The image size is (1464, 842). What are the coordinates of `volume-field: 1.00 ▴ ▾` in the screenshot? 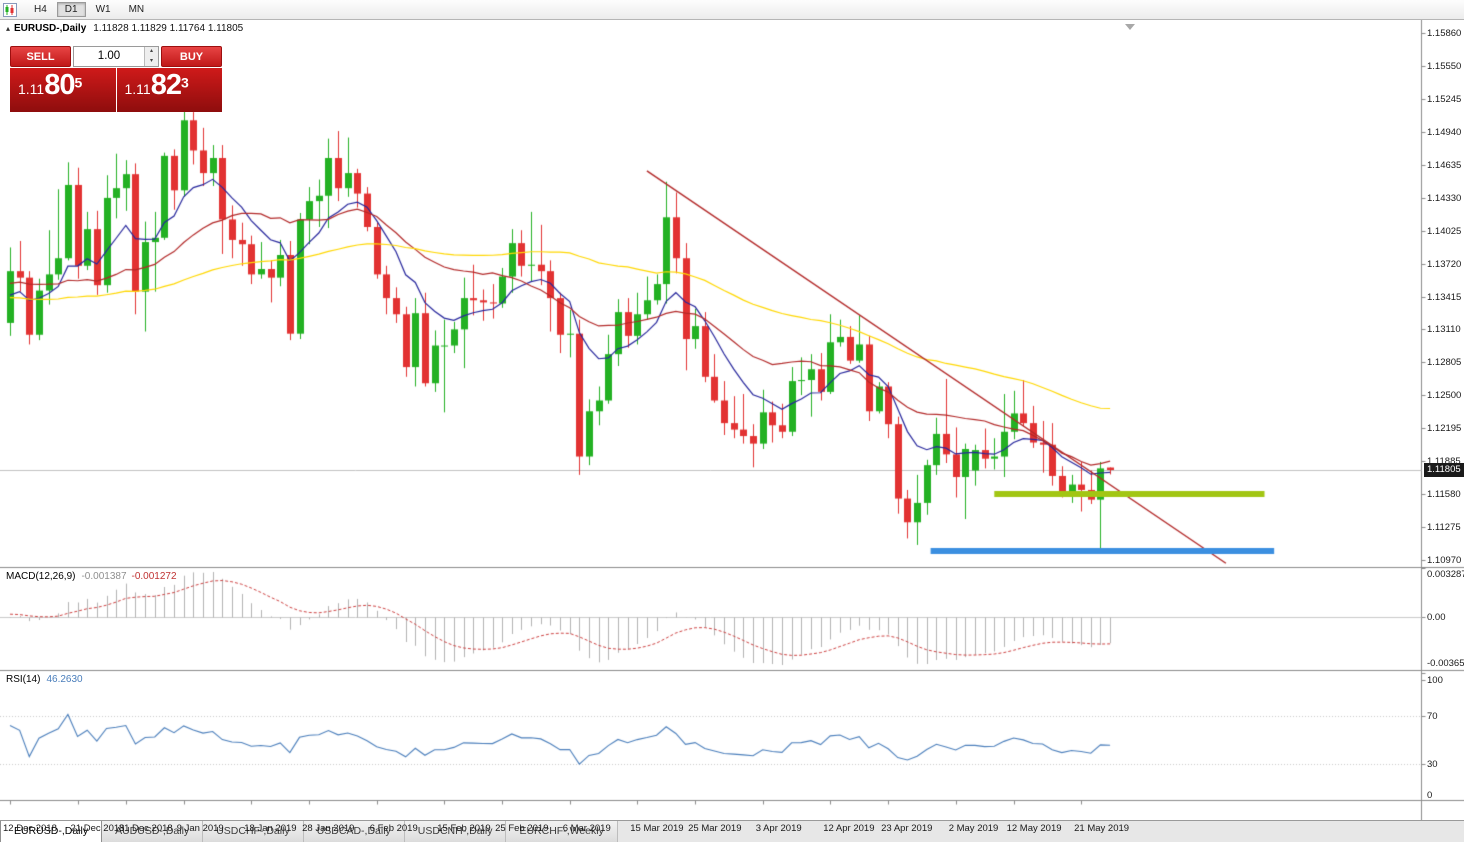 It's located at (116, 56).